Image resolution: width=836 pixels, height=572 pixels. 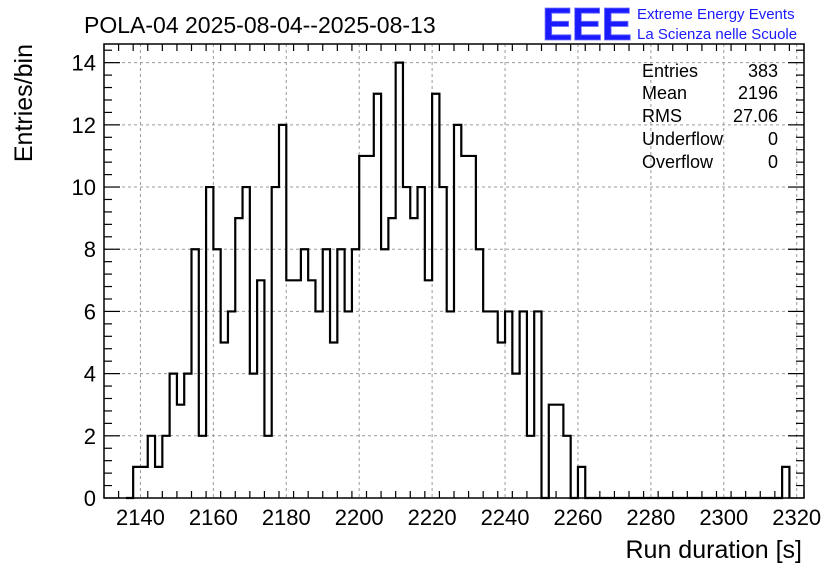 What do you see at coordinates (90, 498) in the screenshot?
I see `y-tick-label: 0` at bounding box center [90, 498].